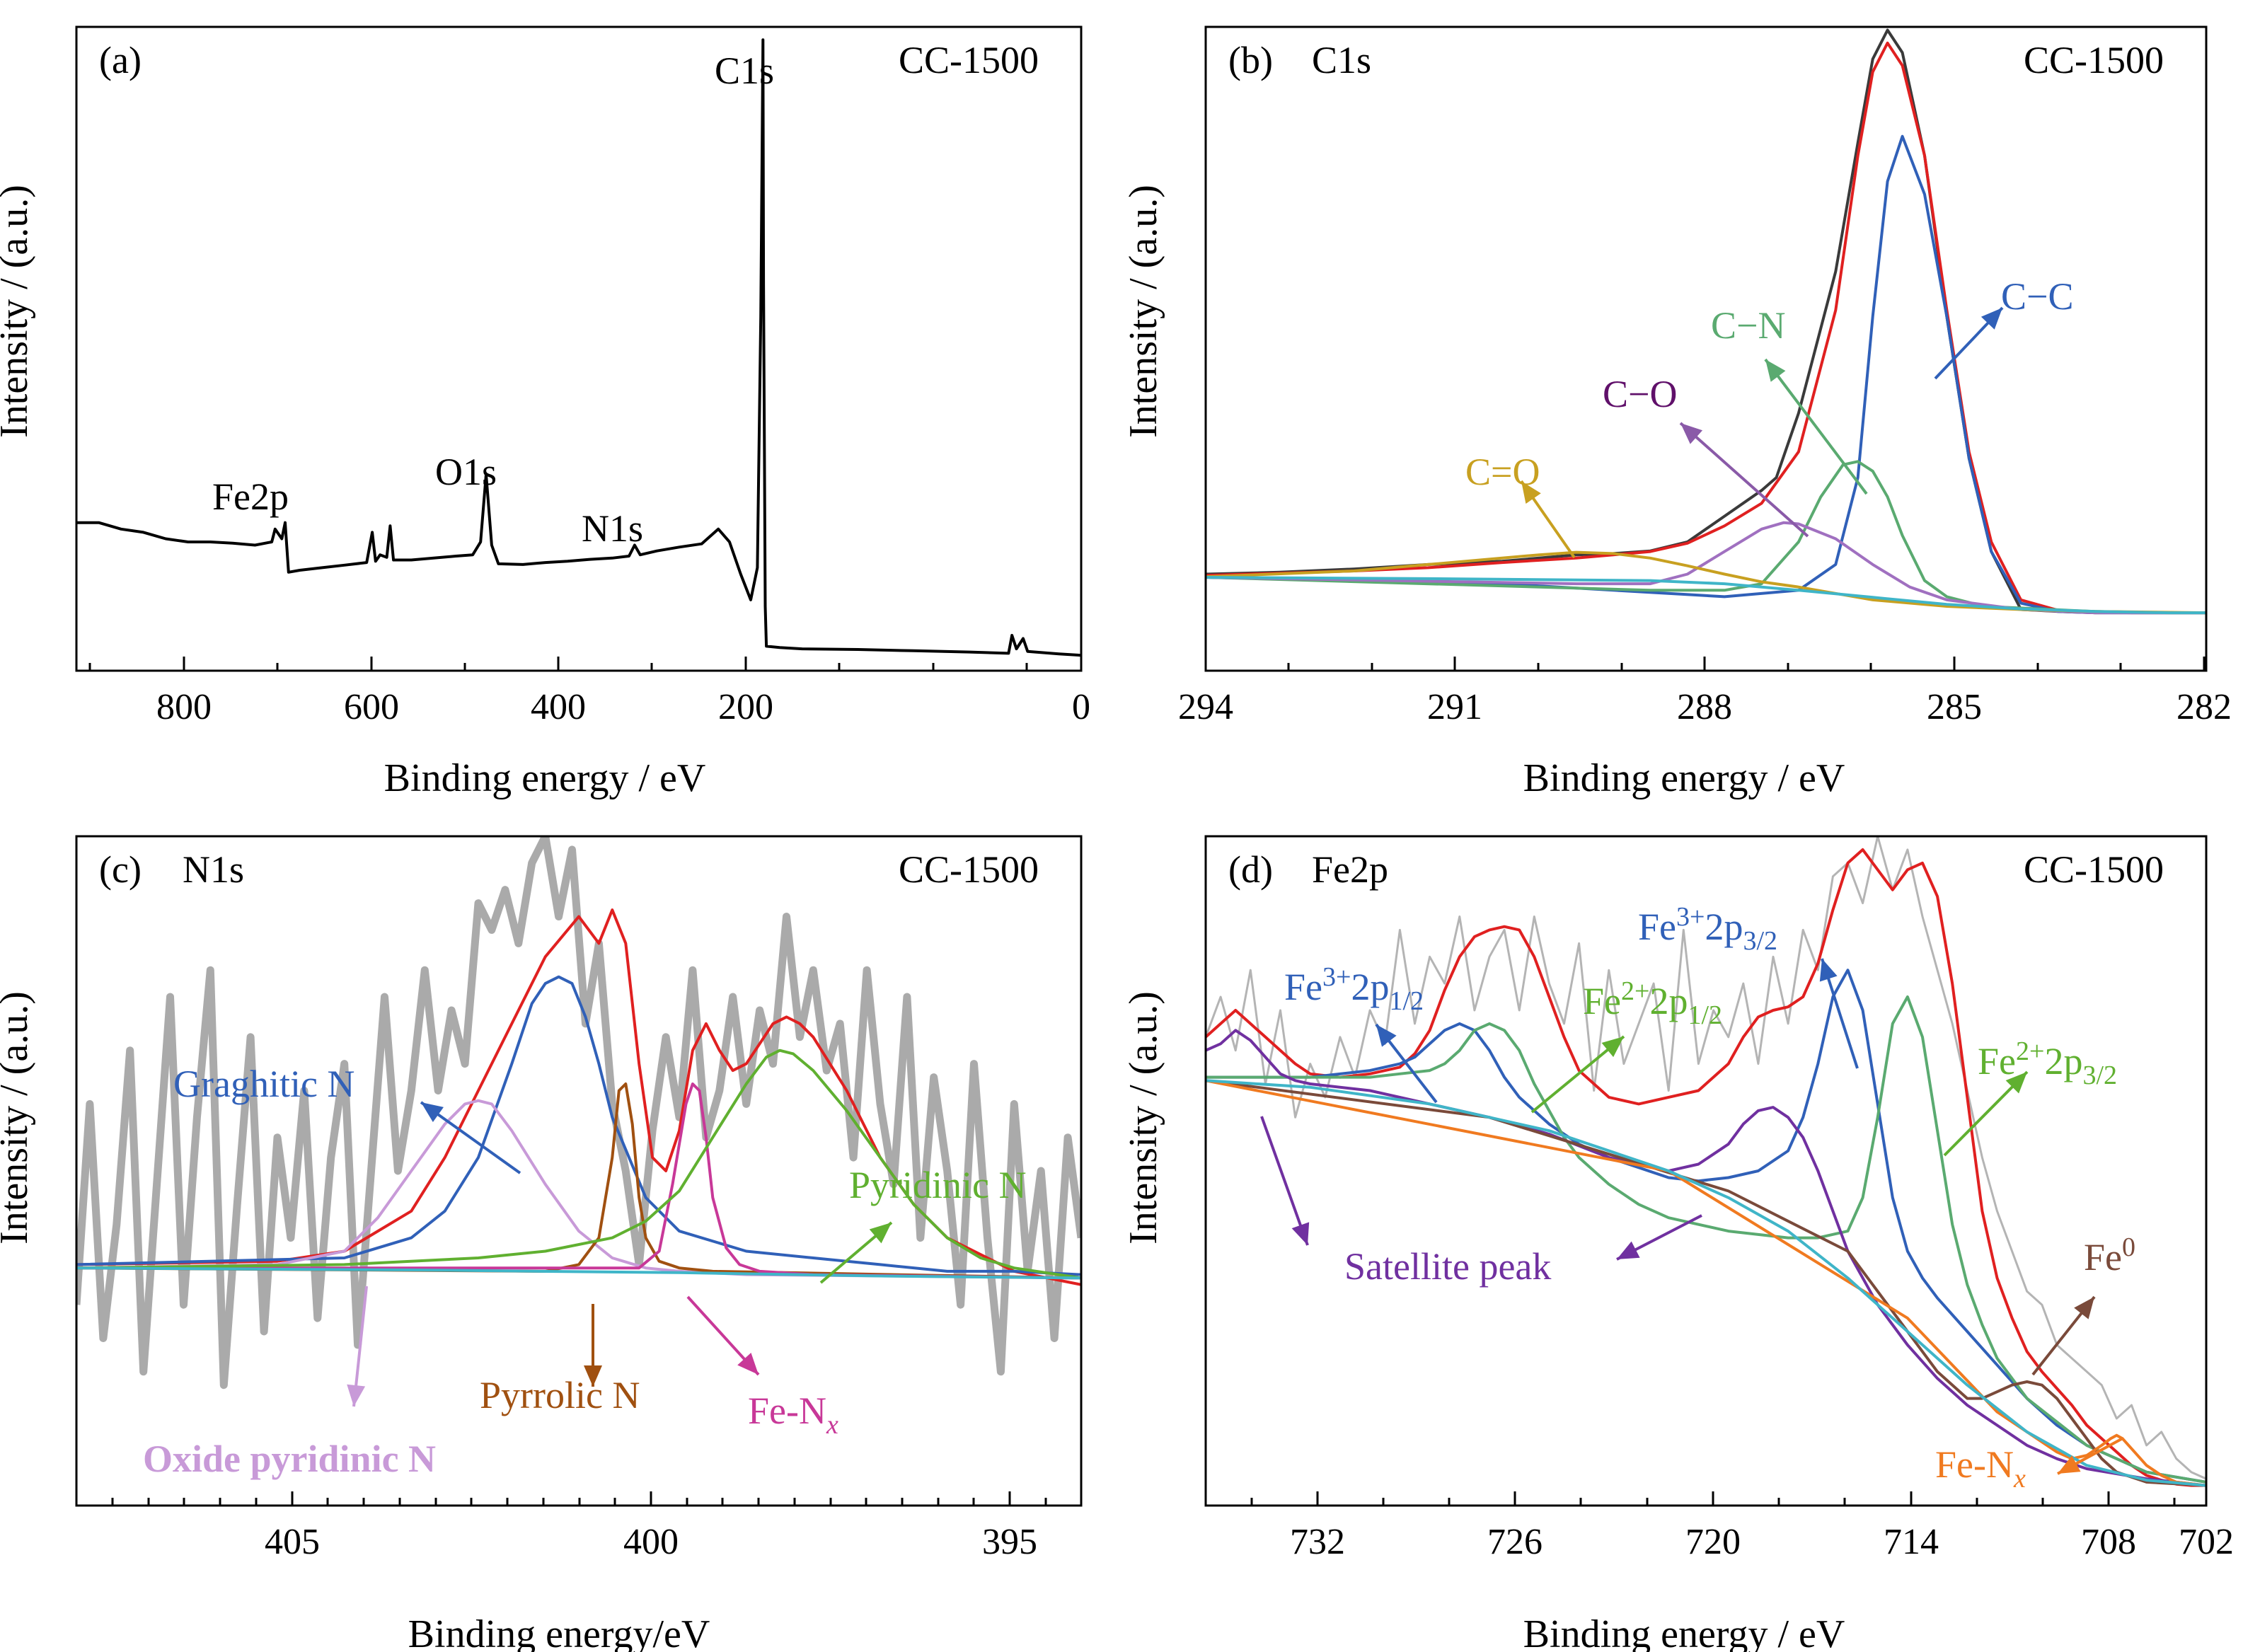 The height and width of the screenshot is (1652, 2243). Describe the element at coordinates (1300, 1233) in the screenshot. I see `annotation-arrow-5-head` at that location.